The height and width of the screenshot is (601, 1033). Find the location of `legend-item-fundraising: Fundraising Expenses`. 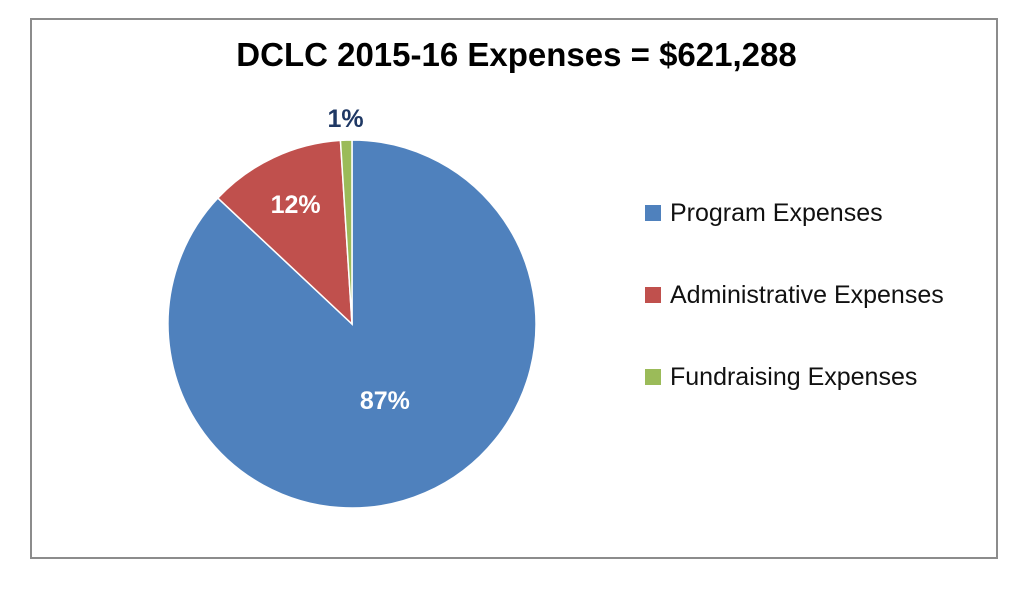

legend-item-fundraising: Fundraising Expenses is located at coordinates (781, 377).